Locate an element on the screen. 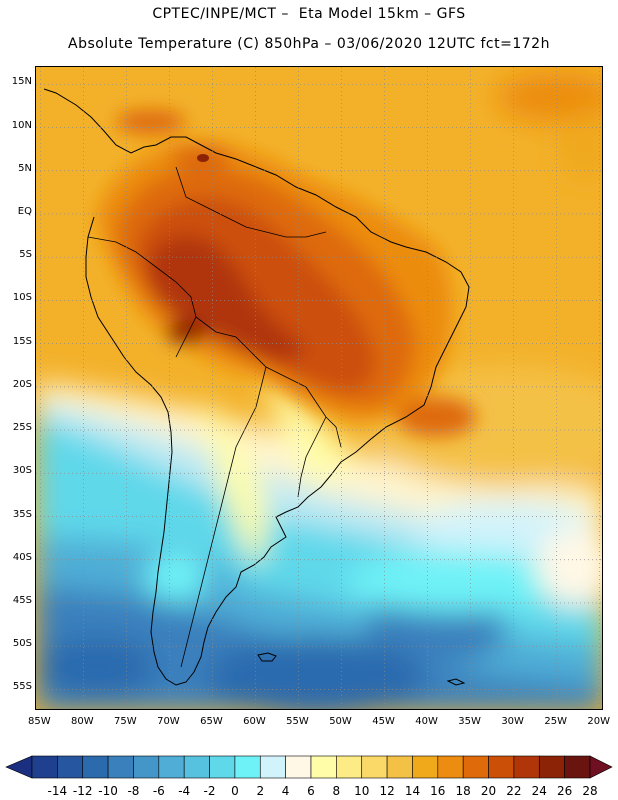 This screenshot has width=618, height=800. colorbar-tick-label: -6 is located at coordinates (158, 791).